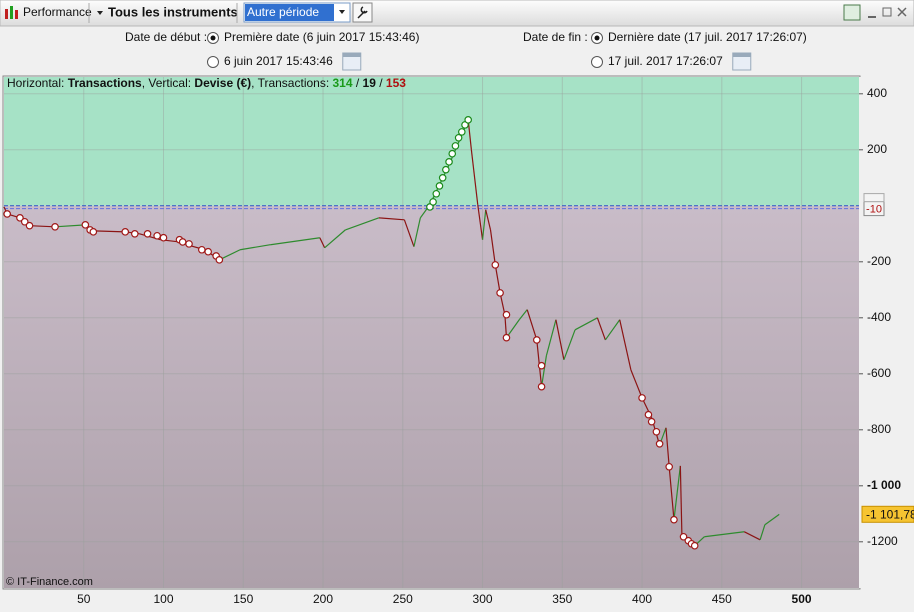 This screenshot has width=914, height=612. I want to click on current-value-box, so click(887, 514).